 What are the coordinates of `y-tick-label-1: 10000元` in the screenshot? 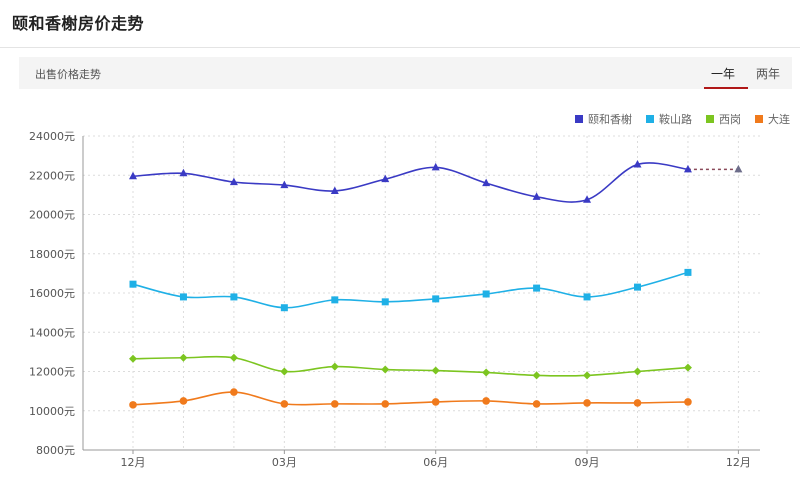 It's located at (52, 411).